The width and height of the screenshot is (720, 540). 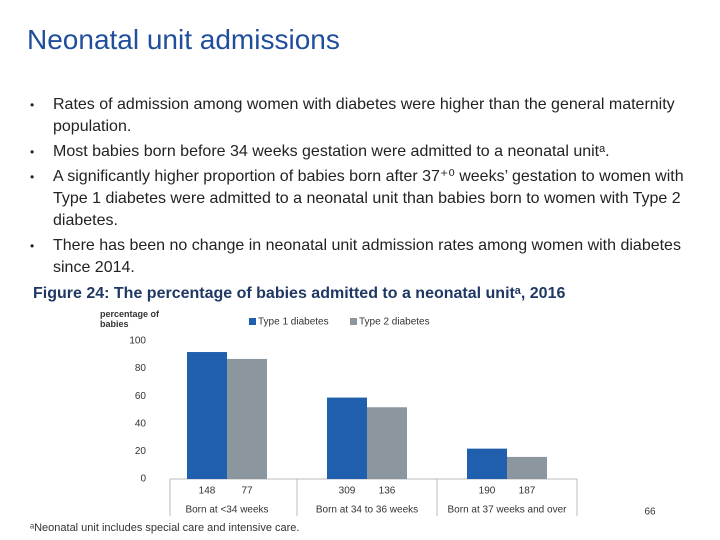 What do you see at coordinates (183, 39) in the screenshot?
I see `slide-title: Neonatal unit admissions` at bounding box center [183, 39].